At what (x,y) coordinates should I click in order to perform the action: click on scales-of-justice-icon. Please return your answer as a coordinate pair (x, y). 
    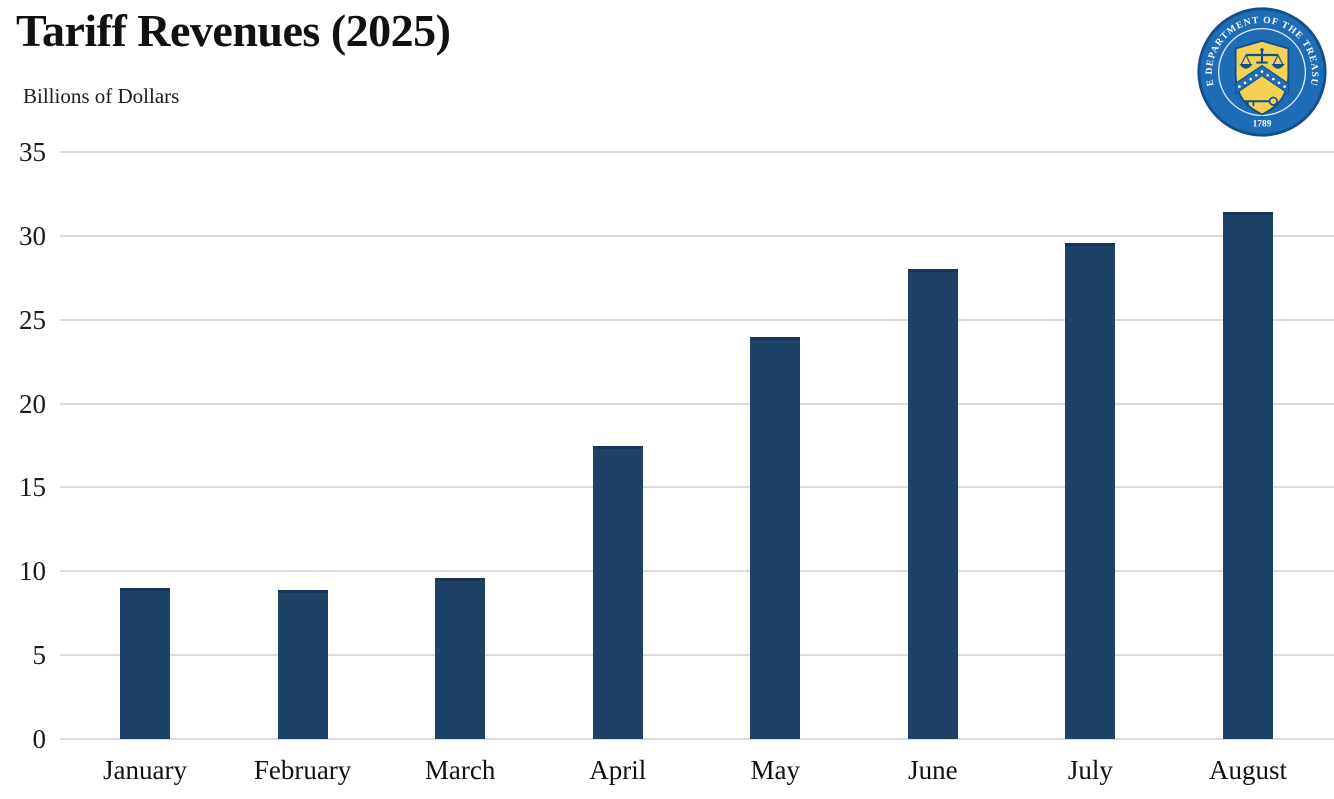
    Looking at the image, I should click on (1262, 58).